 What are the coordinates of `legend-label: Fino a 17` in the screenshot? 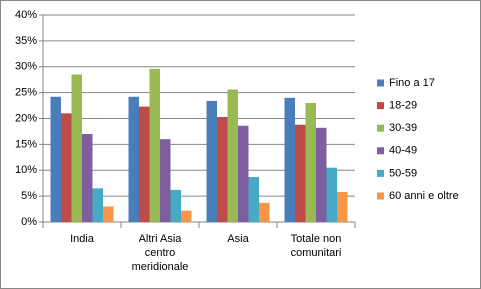 It's located at (412, 83).